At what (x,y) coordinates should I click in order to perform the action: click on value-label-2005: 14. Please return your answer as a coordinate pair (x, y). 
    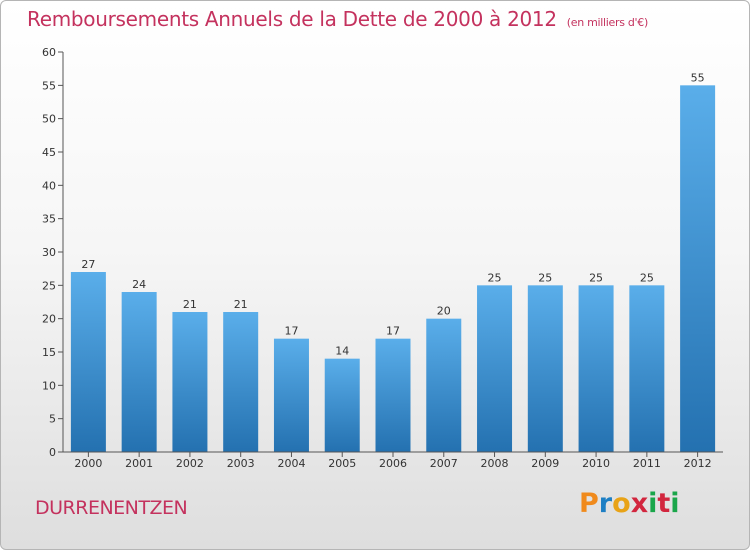
    Looking at the image, I should click on (342, 351).